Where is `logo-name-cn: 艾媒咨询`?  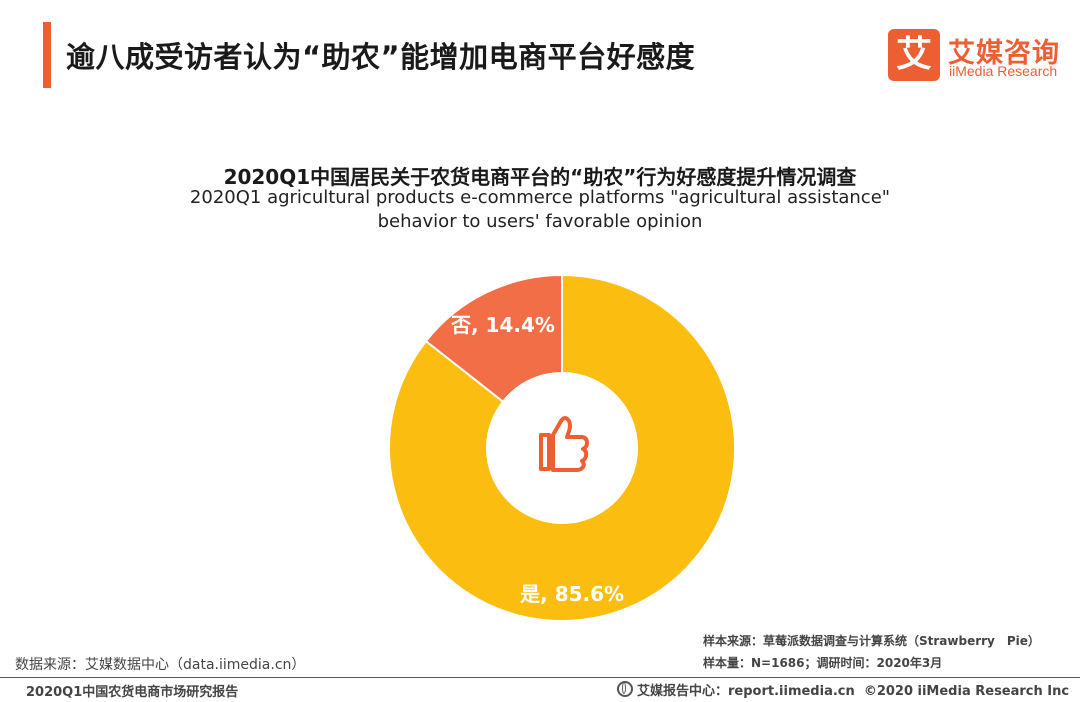
logo-name-cn: 艾媒咨询 is located at coordinates (1004, 53).